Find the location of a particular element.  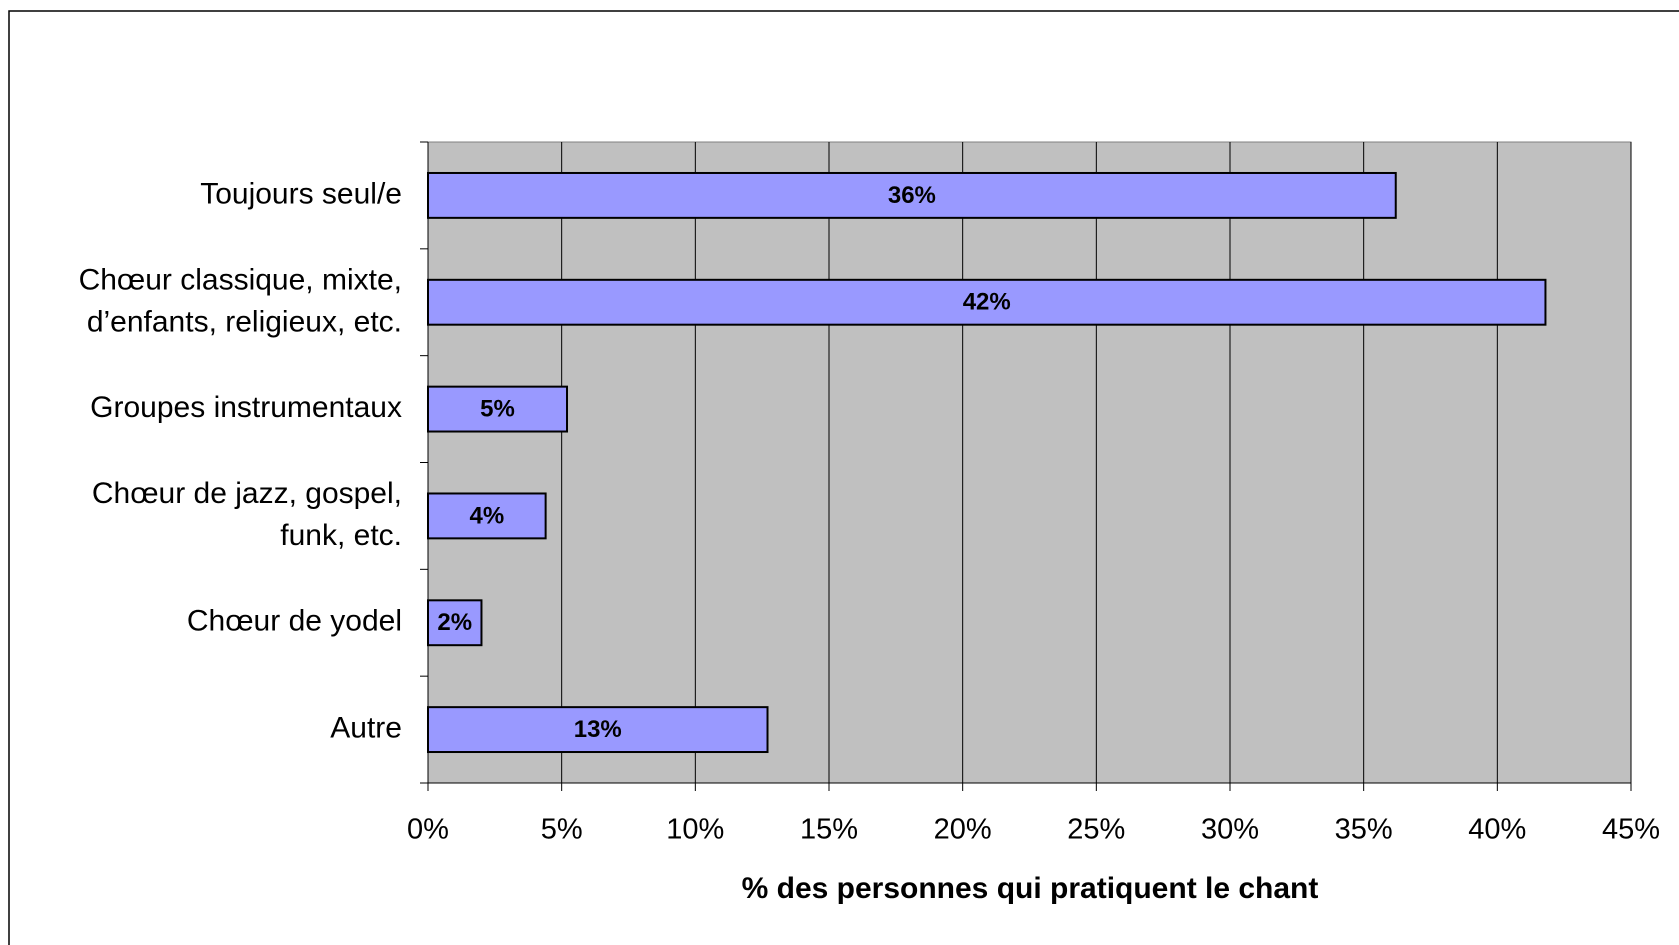

data-label: 36% is located at coordinates (912, 195).